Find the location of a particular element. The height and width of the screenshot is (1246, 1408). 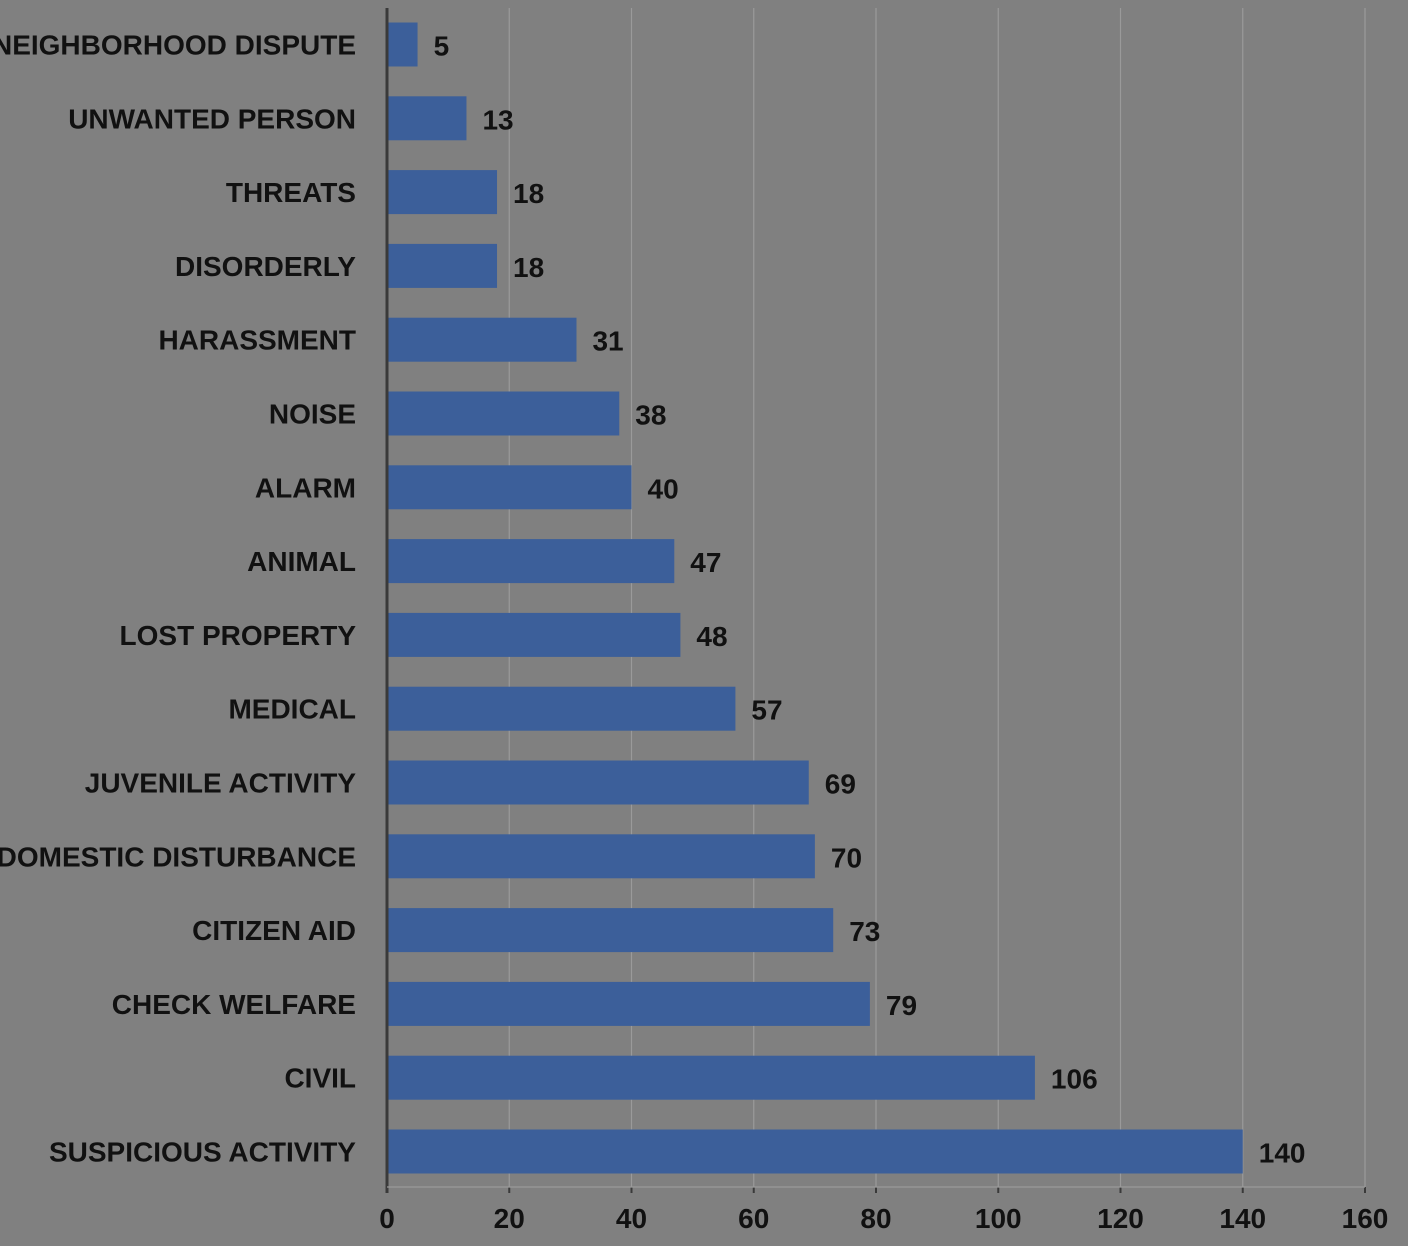

data-label: 31 is located at coordinates (607, 341).